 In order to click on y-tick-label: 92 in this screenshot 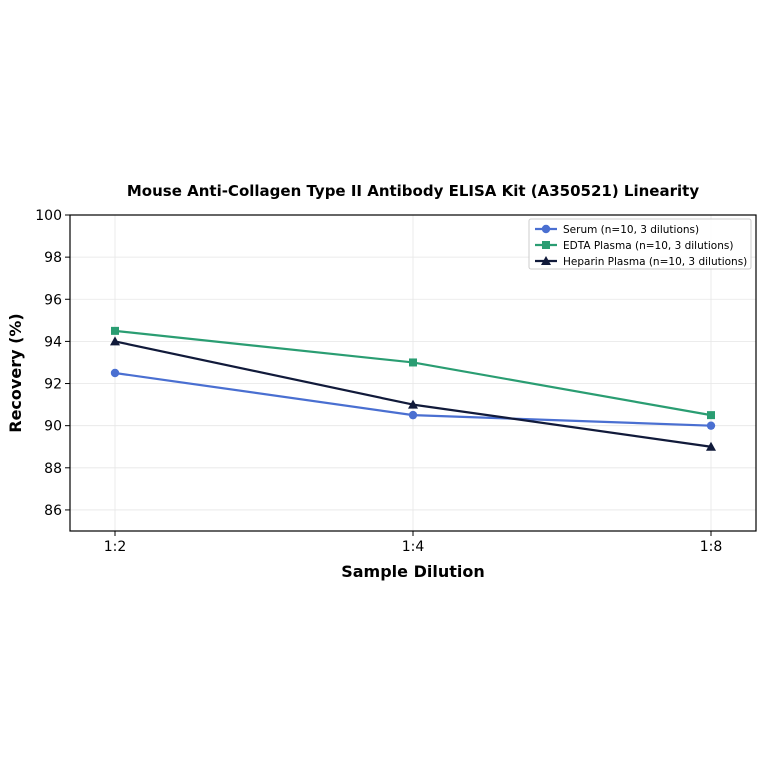, I will do `click(53, 385)`.